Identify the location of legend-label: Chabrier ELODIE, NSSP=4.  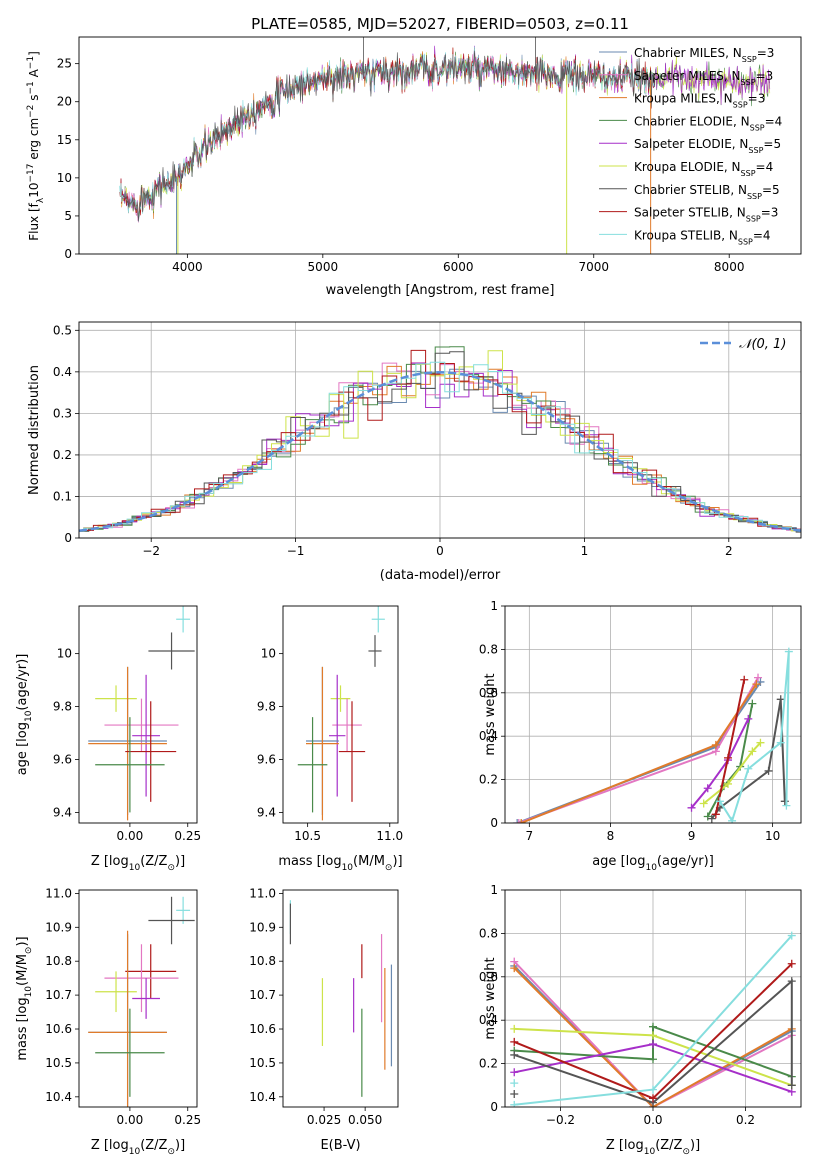
(708, 122).